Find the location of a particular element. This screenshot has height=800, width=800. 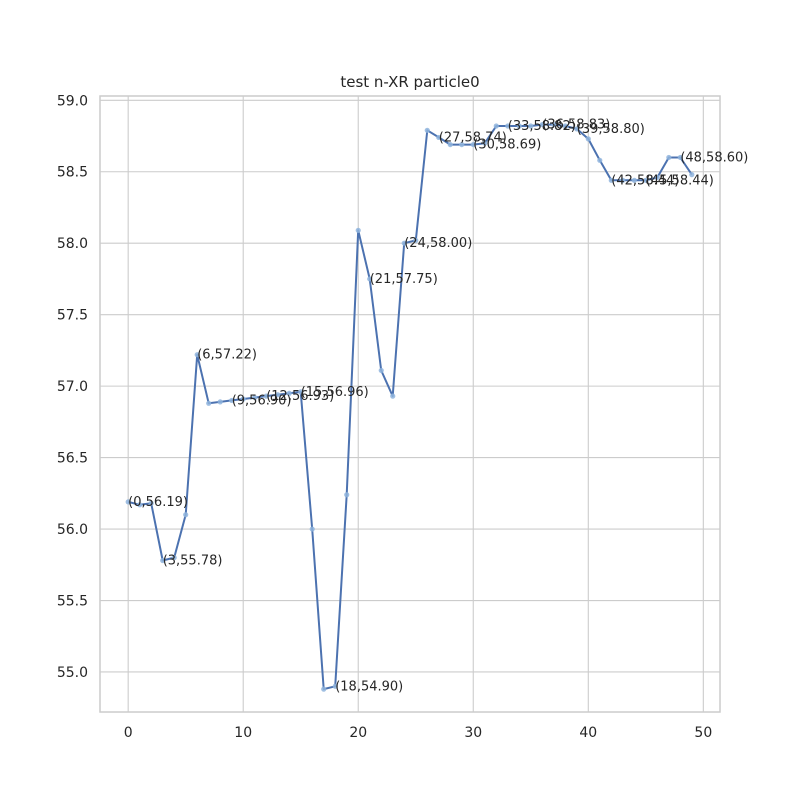

point-annotation: (33,58.82) is located at coordinates (542, 126).